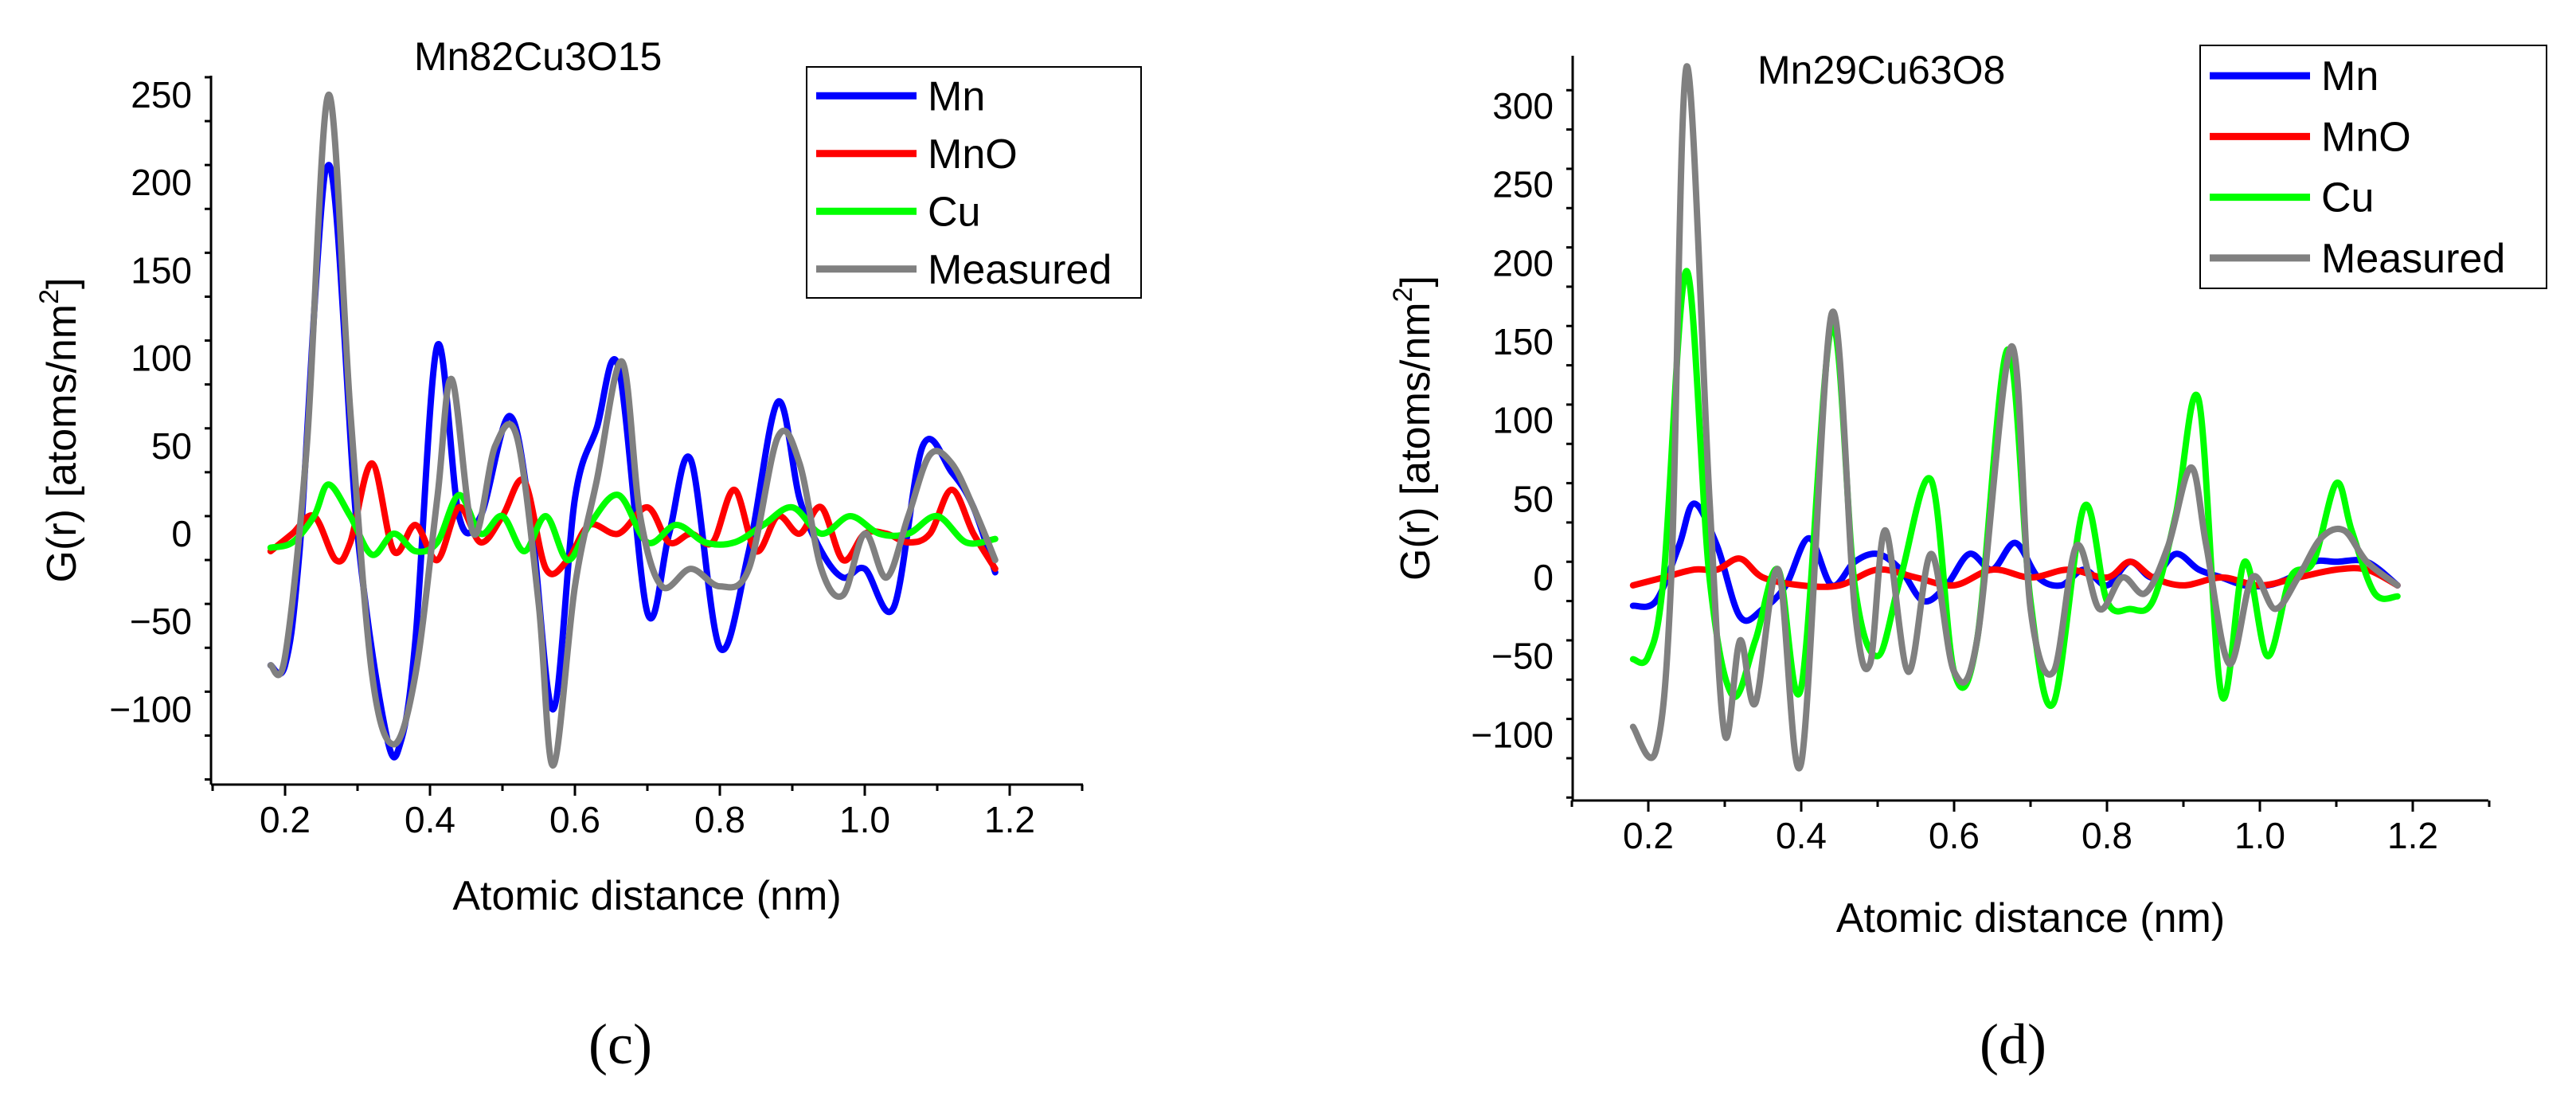  I want to click on series-line-mno, so click(2015, 572).